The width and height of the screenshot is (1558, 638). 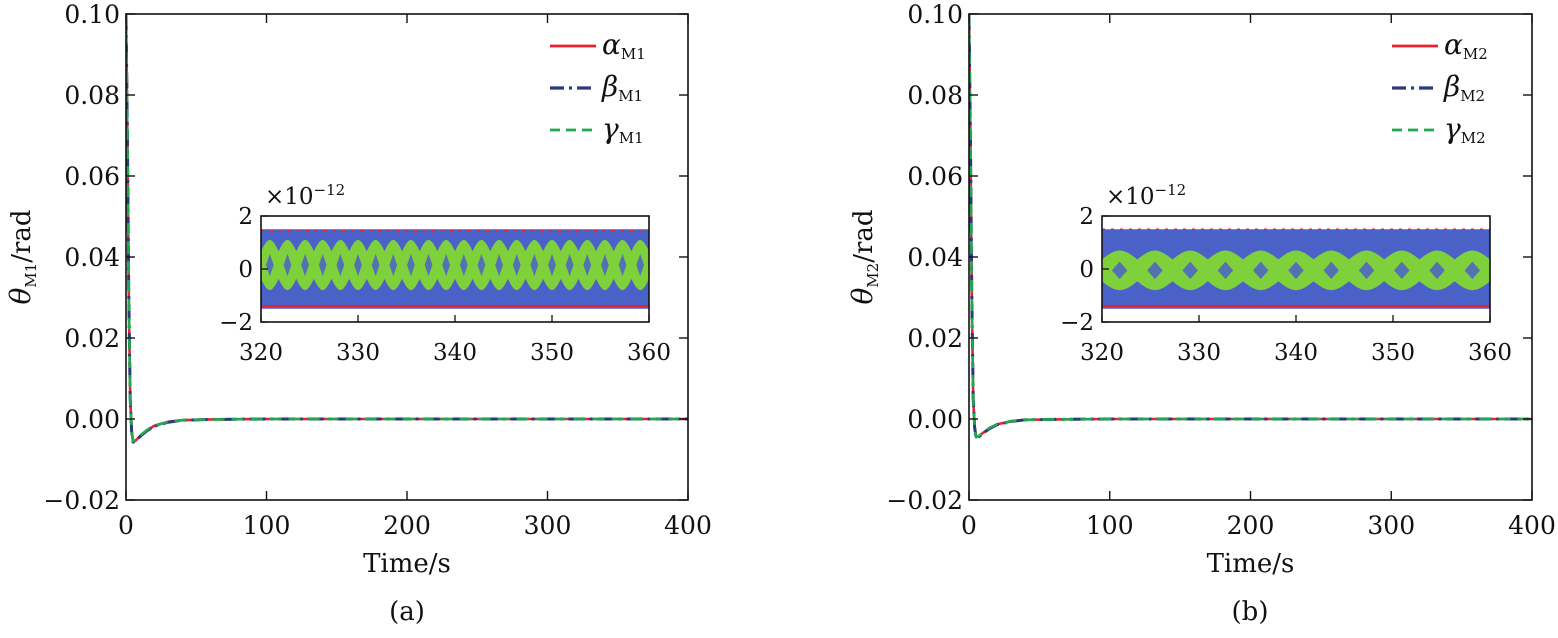 I want to click on x-tick-label: 400, so click(x=688, y=525).